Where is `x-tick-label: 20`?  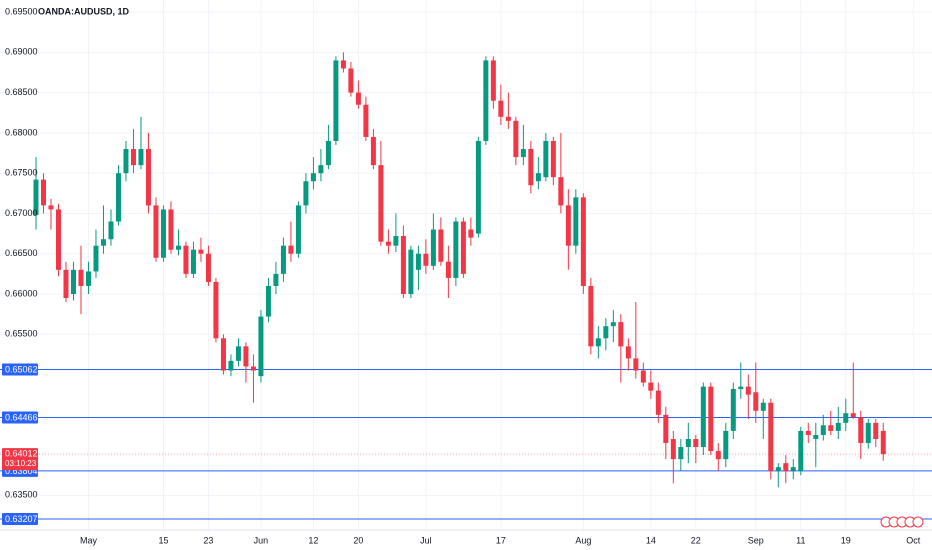
x-tick-label: 20 is located at coordinates (358, 540).